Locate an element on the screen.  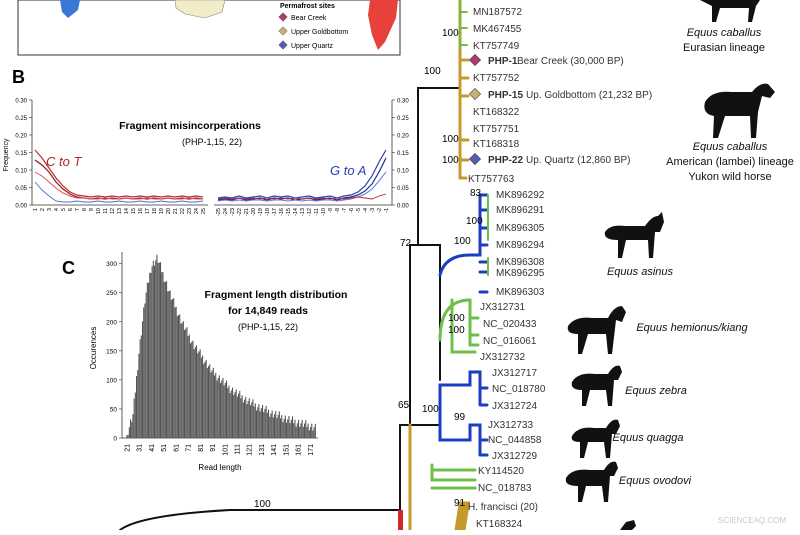
panel-b-xtick-label: -24 is located at coordinates (226, 212).